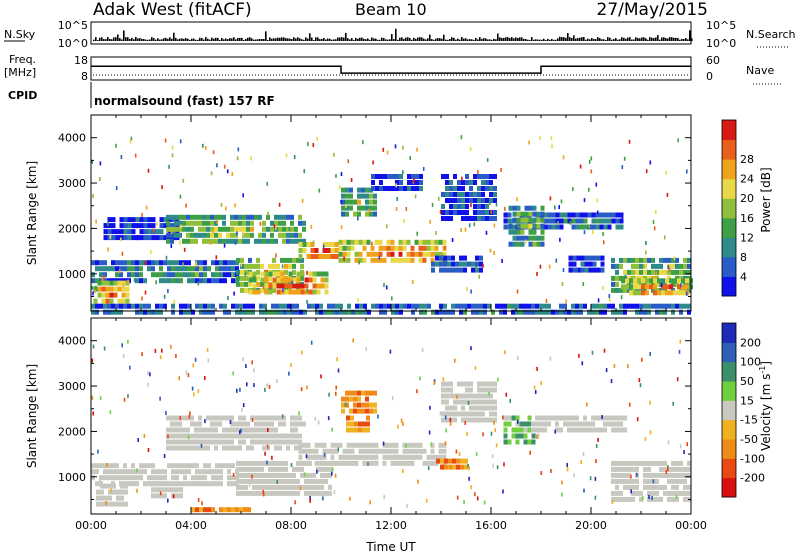 Image resolution: width=800 pixels, height=554 pixels. I want to click on colorbar-swatch, so click(729, 429).